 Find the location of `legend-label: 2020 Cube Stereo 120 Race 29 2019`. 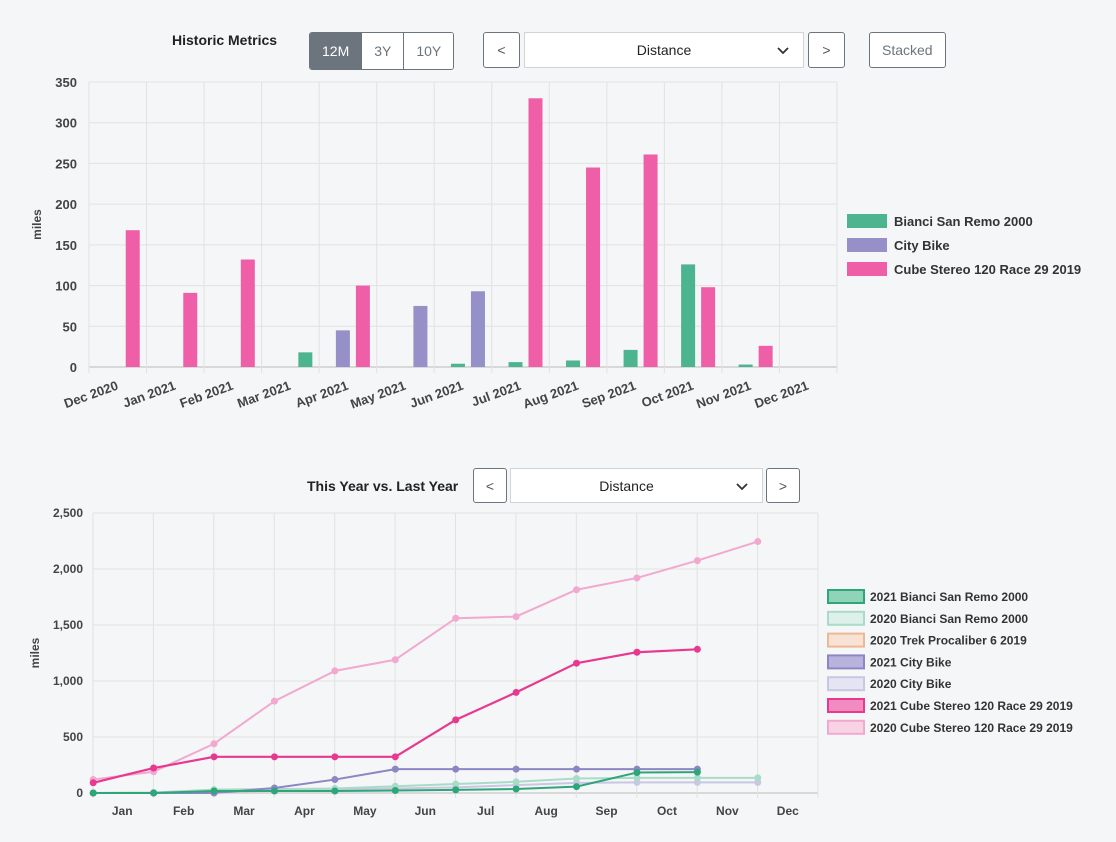

legend-label: 2020 Cube Stereo 120 Race 29 2019 is located at coordinates (971, 728).